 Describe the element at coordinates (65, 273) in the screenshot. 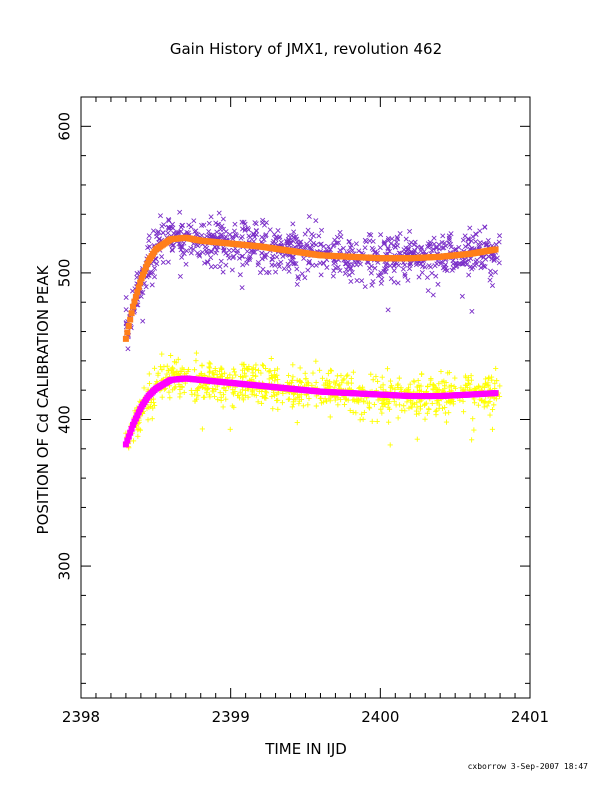

I see `y-tick-label: 500` at that location.